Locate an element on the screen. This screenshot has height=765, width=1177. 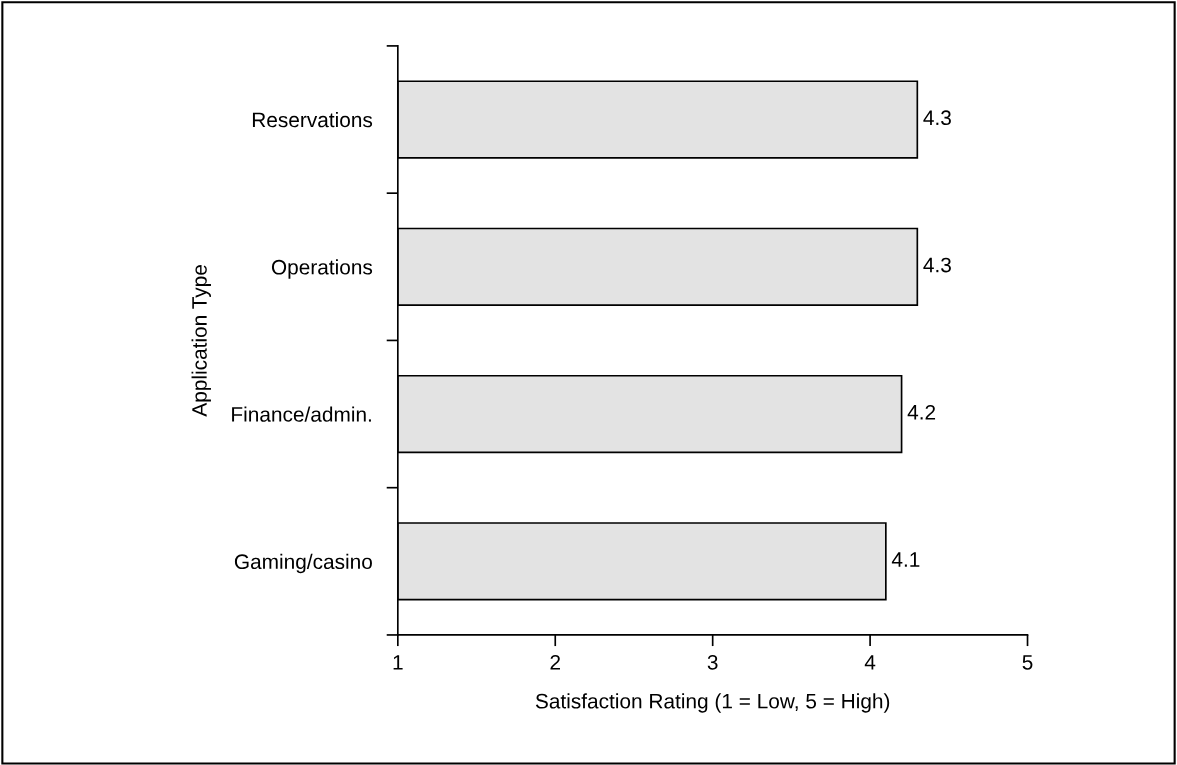
x-tick-label: 5 is located at coordinates (1027, 662).